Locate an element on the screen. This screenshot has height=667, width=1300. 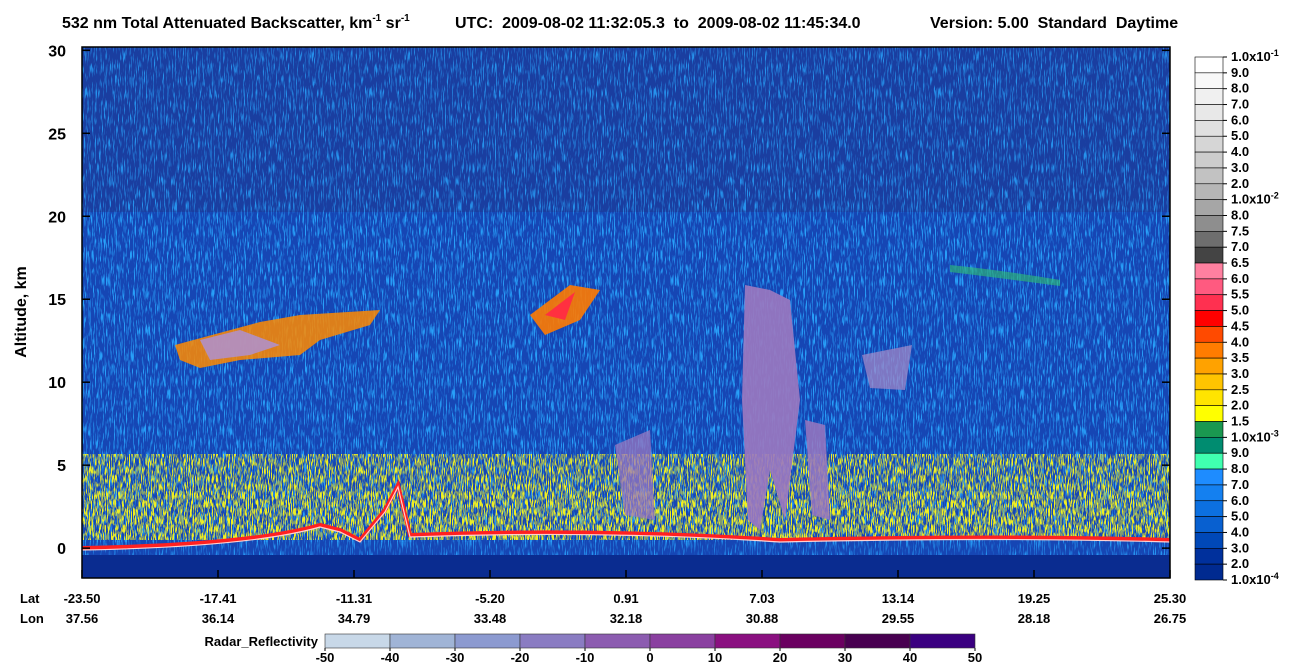
radar-tick-label: -50 is located at coordinates (325, 657).